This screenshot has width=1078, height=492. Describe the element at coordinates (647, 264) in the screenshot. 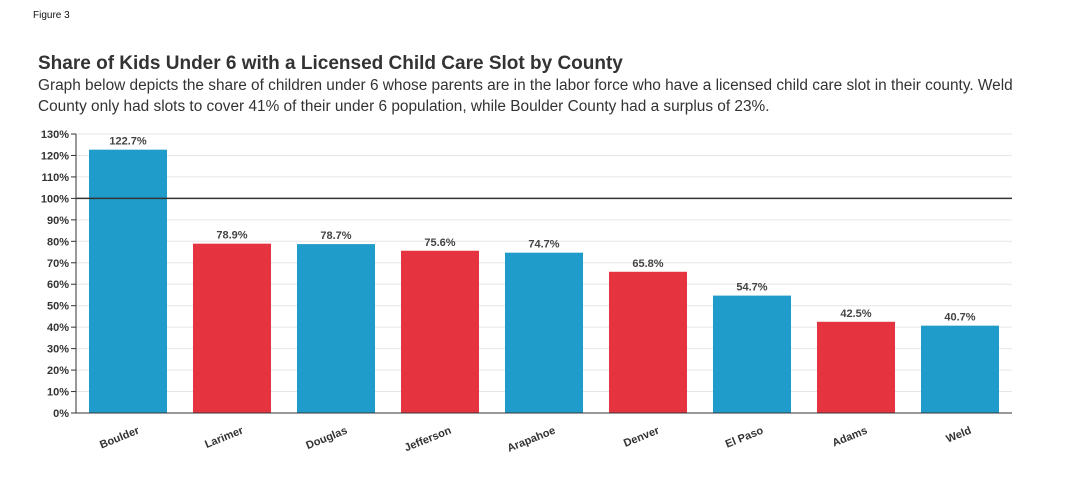

I see `data-label: 65.8%` at that location.